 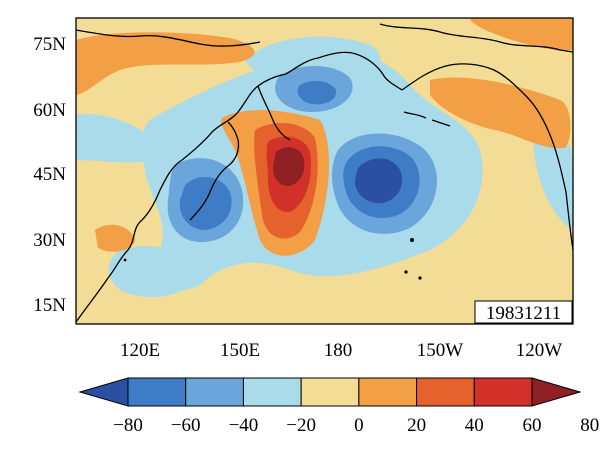 What do you see at coordinates (154, 272) in the screenshot?
I see `contour-neg-0-20-south` at bounding box center [154, 272].